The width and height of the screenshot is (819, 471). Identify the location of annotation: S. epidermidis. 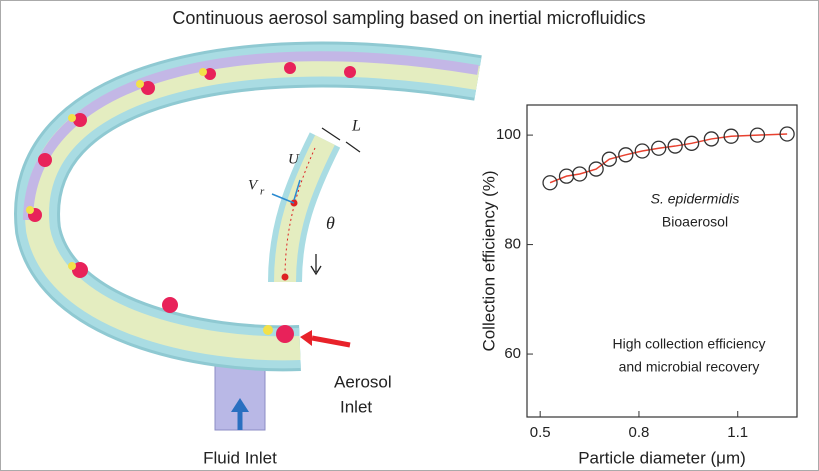
(695, 199).